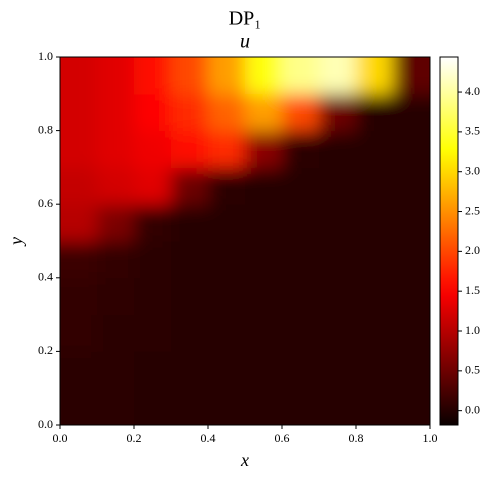 Image resolution: width=495 pixels, height=480 pixels. What do you see at coordinates (45, 203) in the screenshot?
I see `y-tick-label: 0.6` at bounding box center [45, 203].